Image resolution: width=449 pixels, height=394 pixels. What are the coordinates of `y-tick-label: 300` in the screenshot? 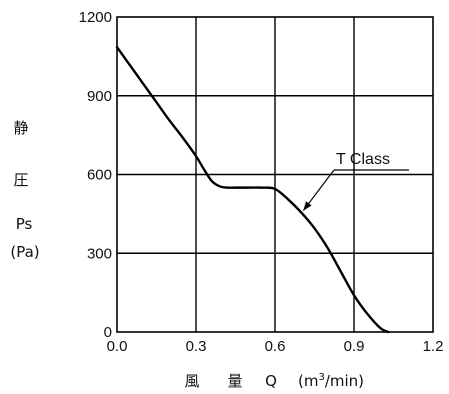 It's located at (99, 253).